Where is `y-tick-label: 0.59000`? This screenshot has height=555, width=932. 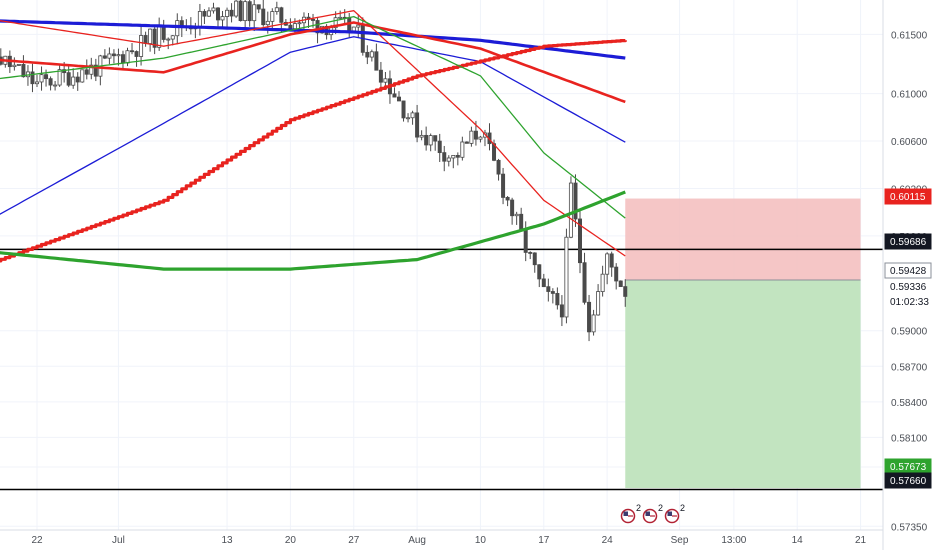 y-tick-label: 0.59000 is located at coordinates (909, 332).